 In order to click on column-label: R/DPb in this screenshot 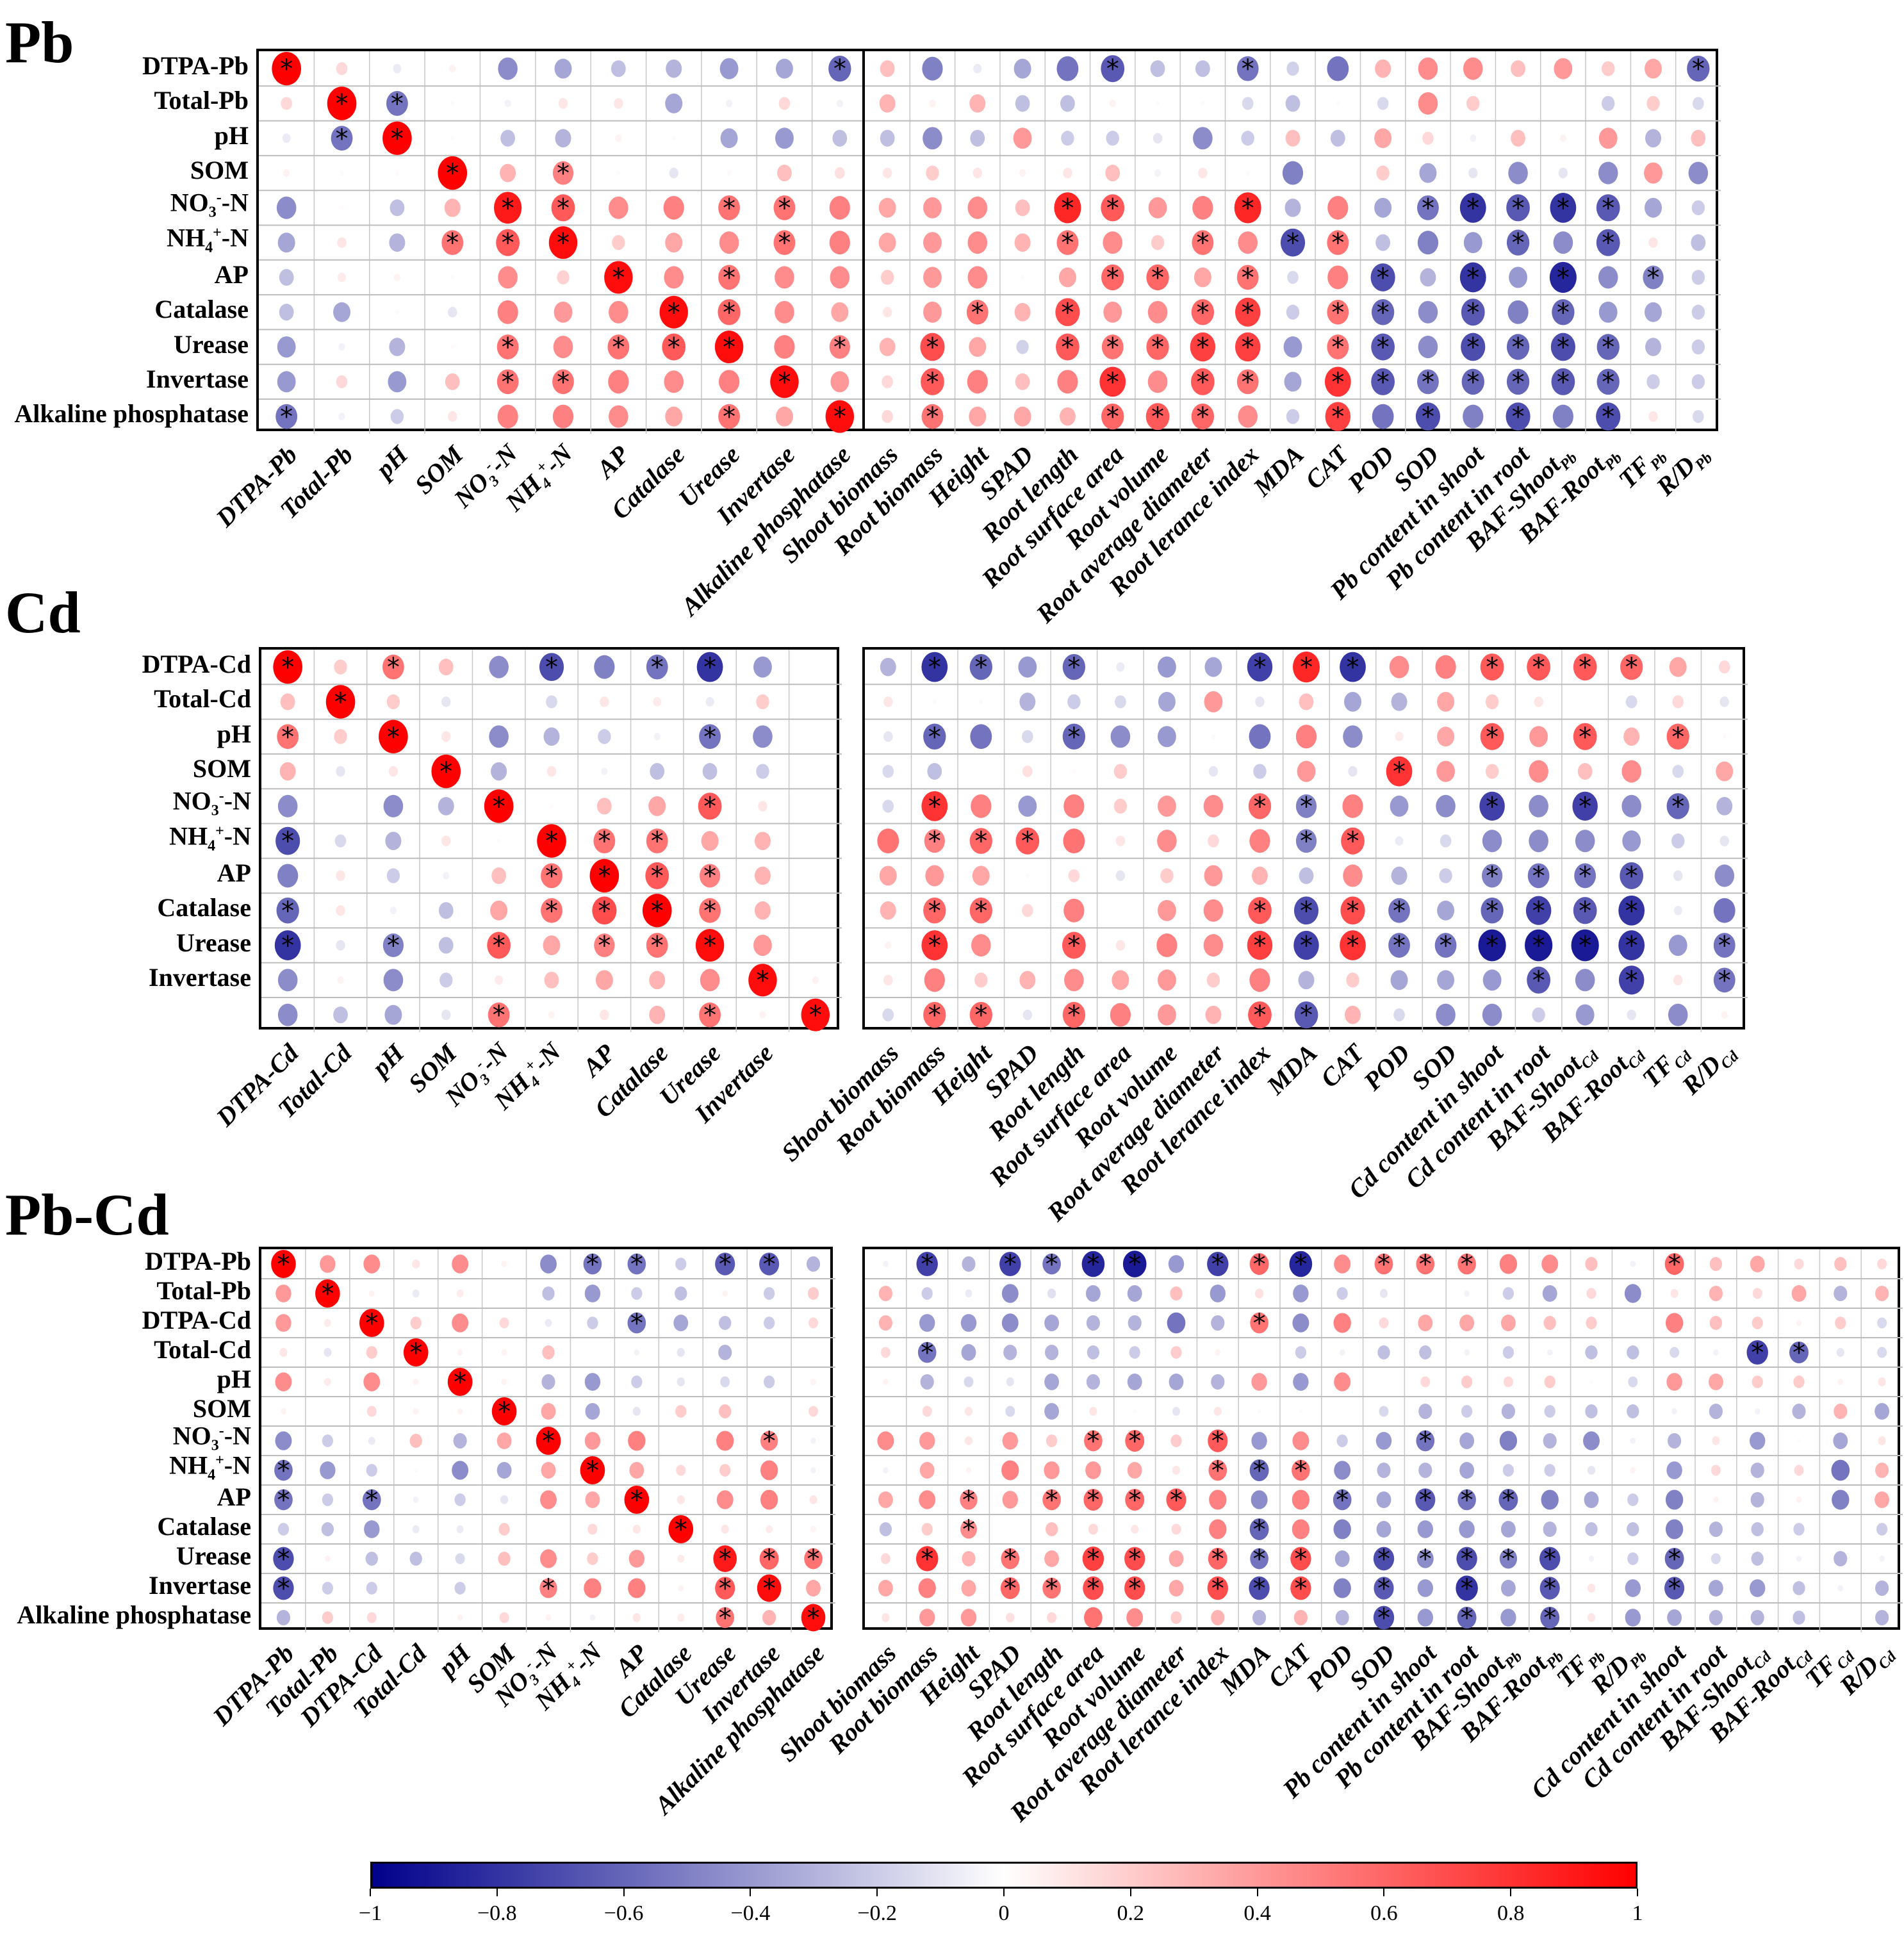, I will do `click(1683, 476)`.